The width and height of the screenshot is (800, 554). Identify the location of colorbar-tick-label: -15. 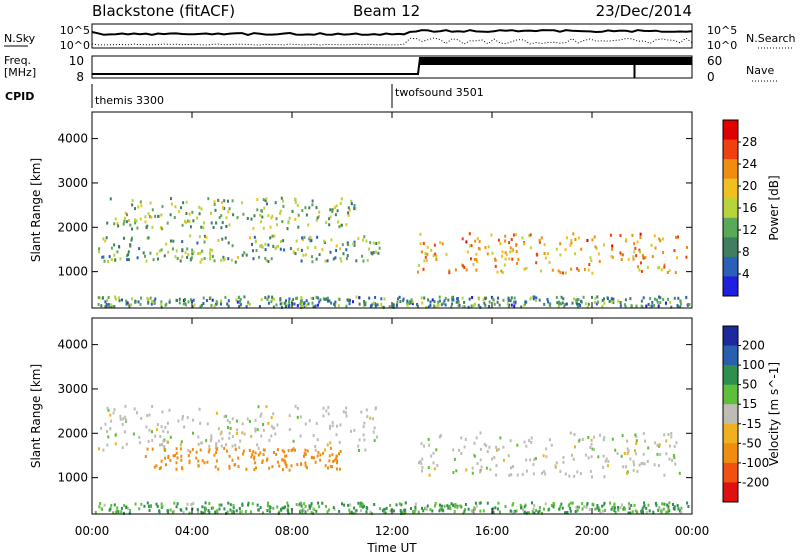
(752, 424).